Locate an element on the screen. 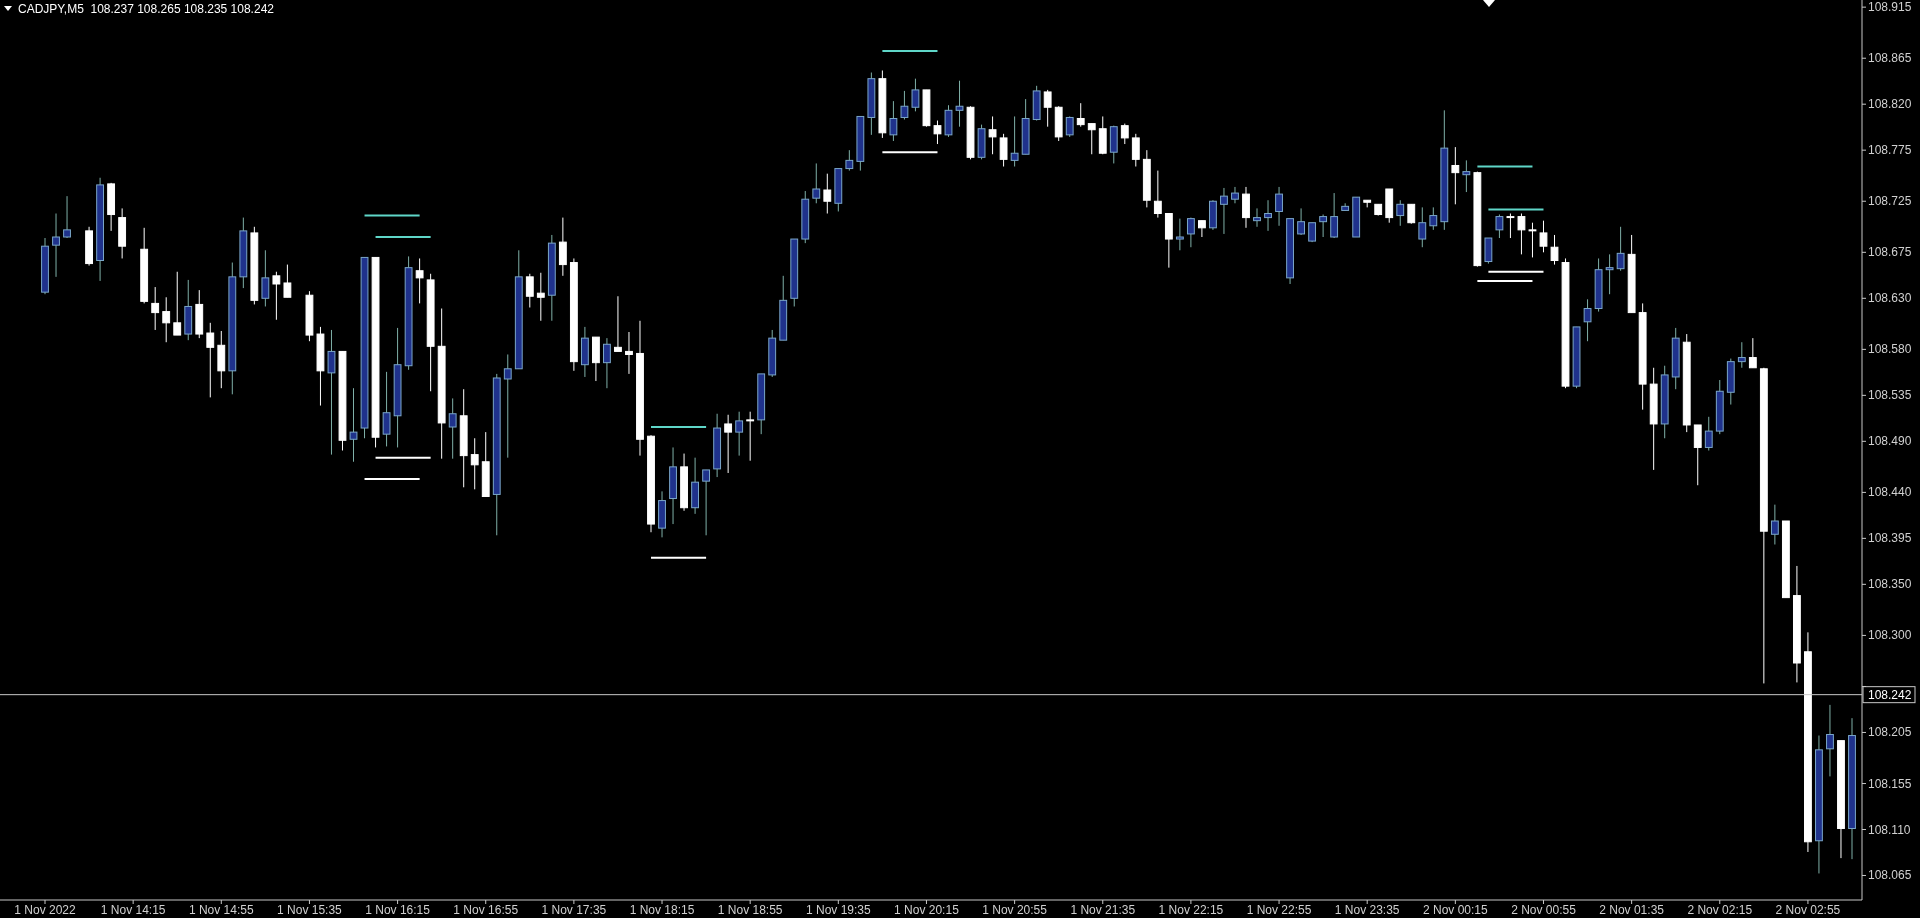 This screenshot has width=1920, height=918. y-tick-label: 108.675 is located at coordinates (1890, 252).